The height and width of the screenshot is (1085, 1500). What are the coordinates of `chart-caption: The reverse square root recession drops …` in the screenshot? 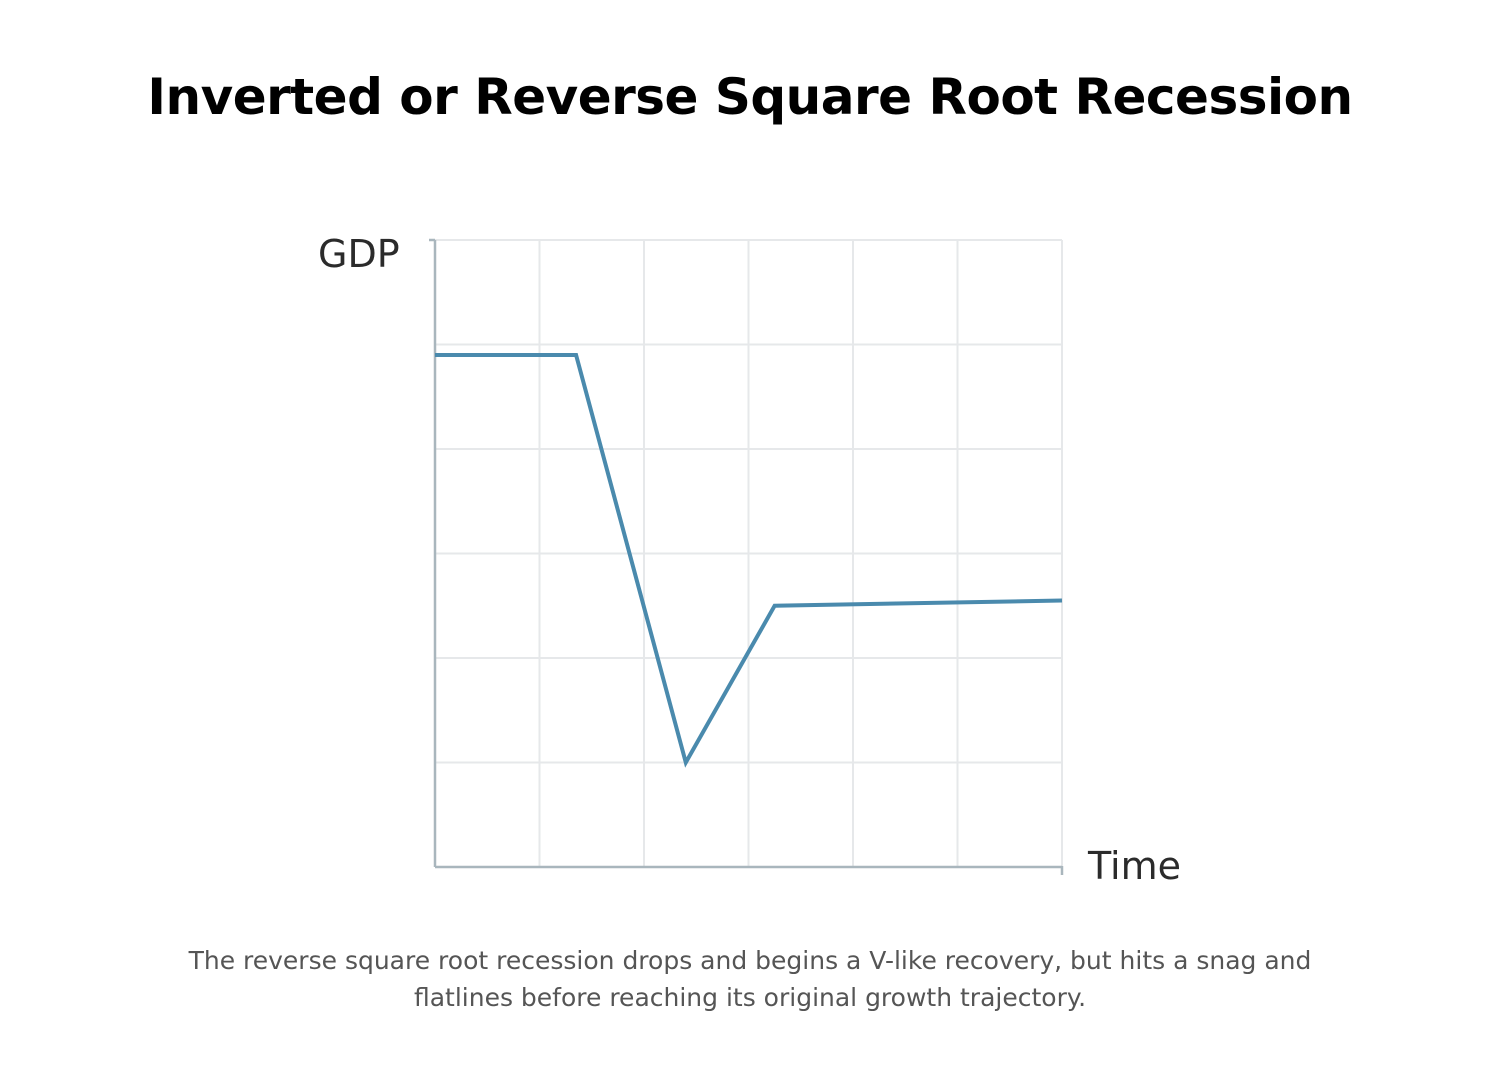 It's located at (750, 979).